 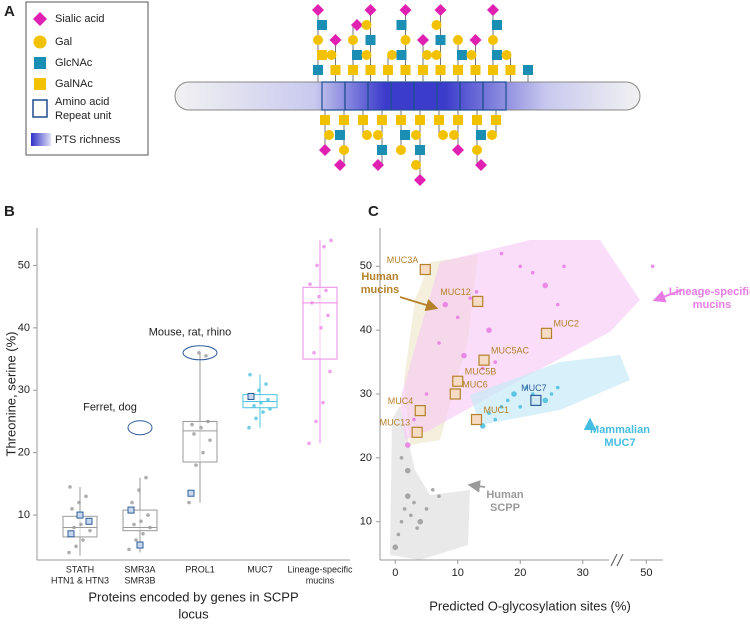 I want to click on mucin-label: MUC1, so click(x=497, y=410).